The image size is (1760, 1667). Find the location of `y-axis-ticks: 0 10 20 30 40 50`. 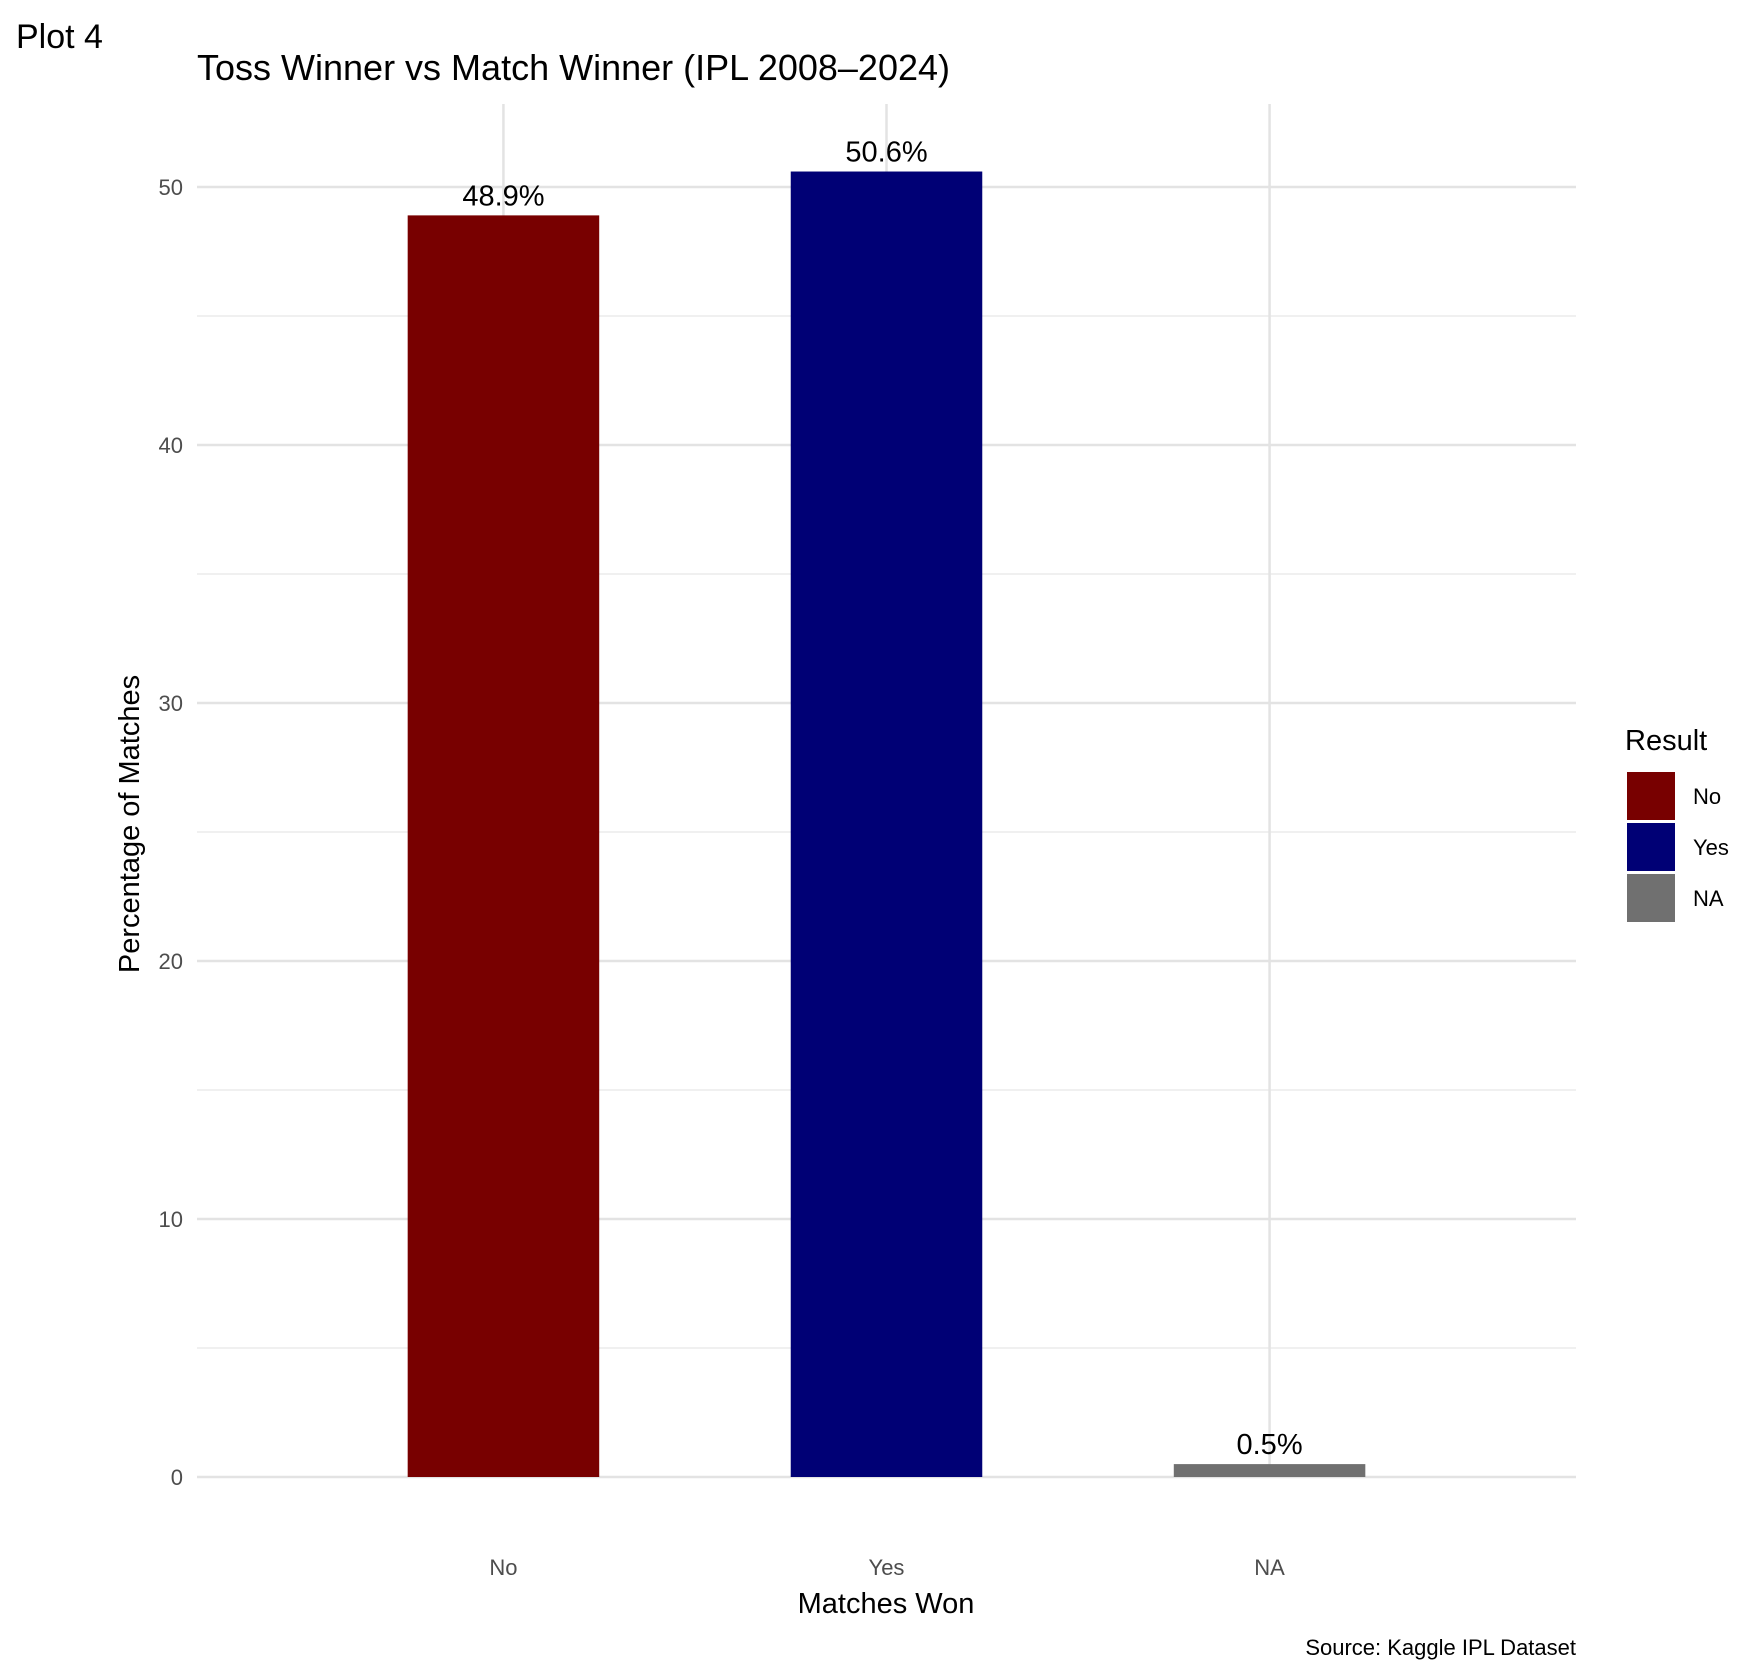

y-axis-ticks: 0 10 20 30 40 50 is located at coordinates (171, 832).